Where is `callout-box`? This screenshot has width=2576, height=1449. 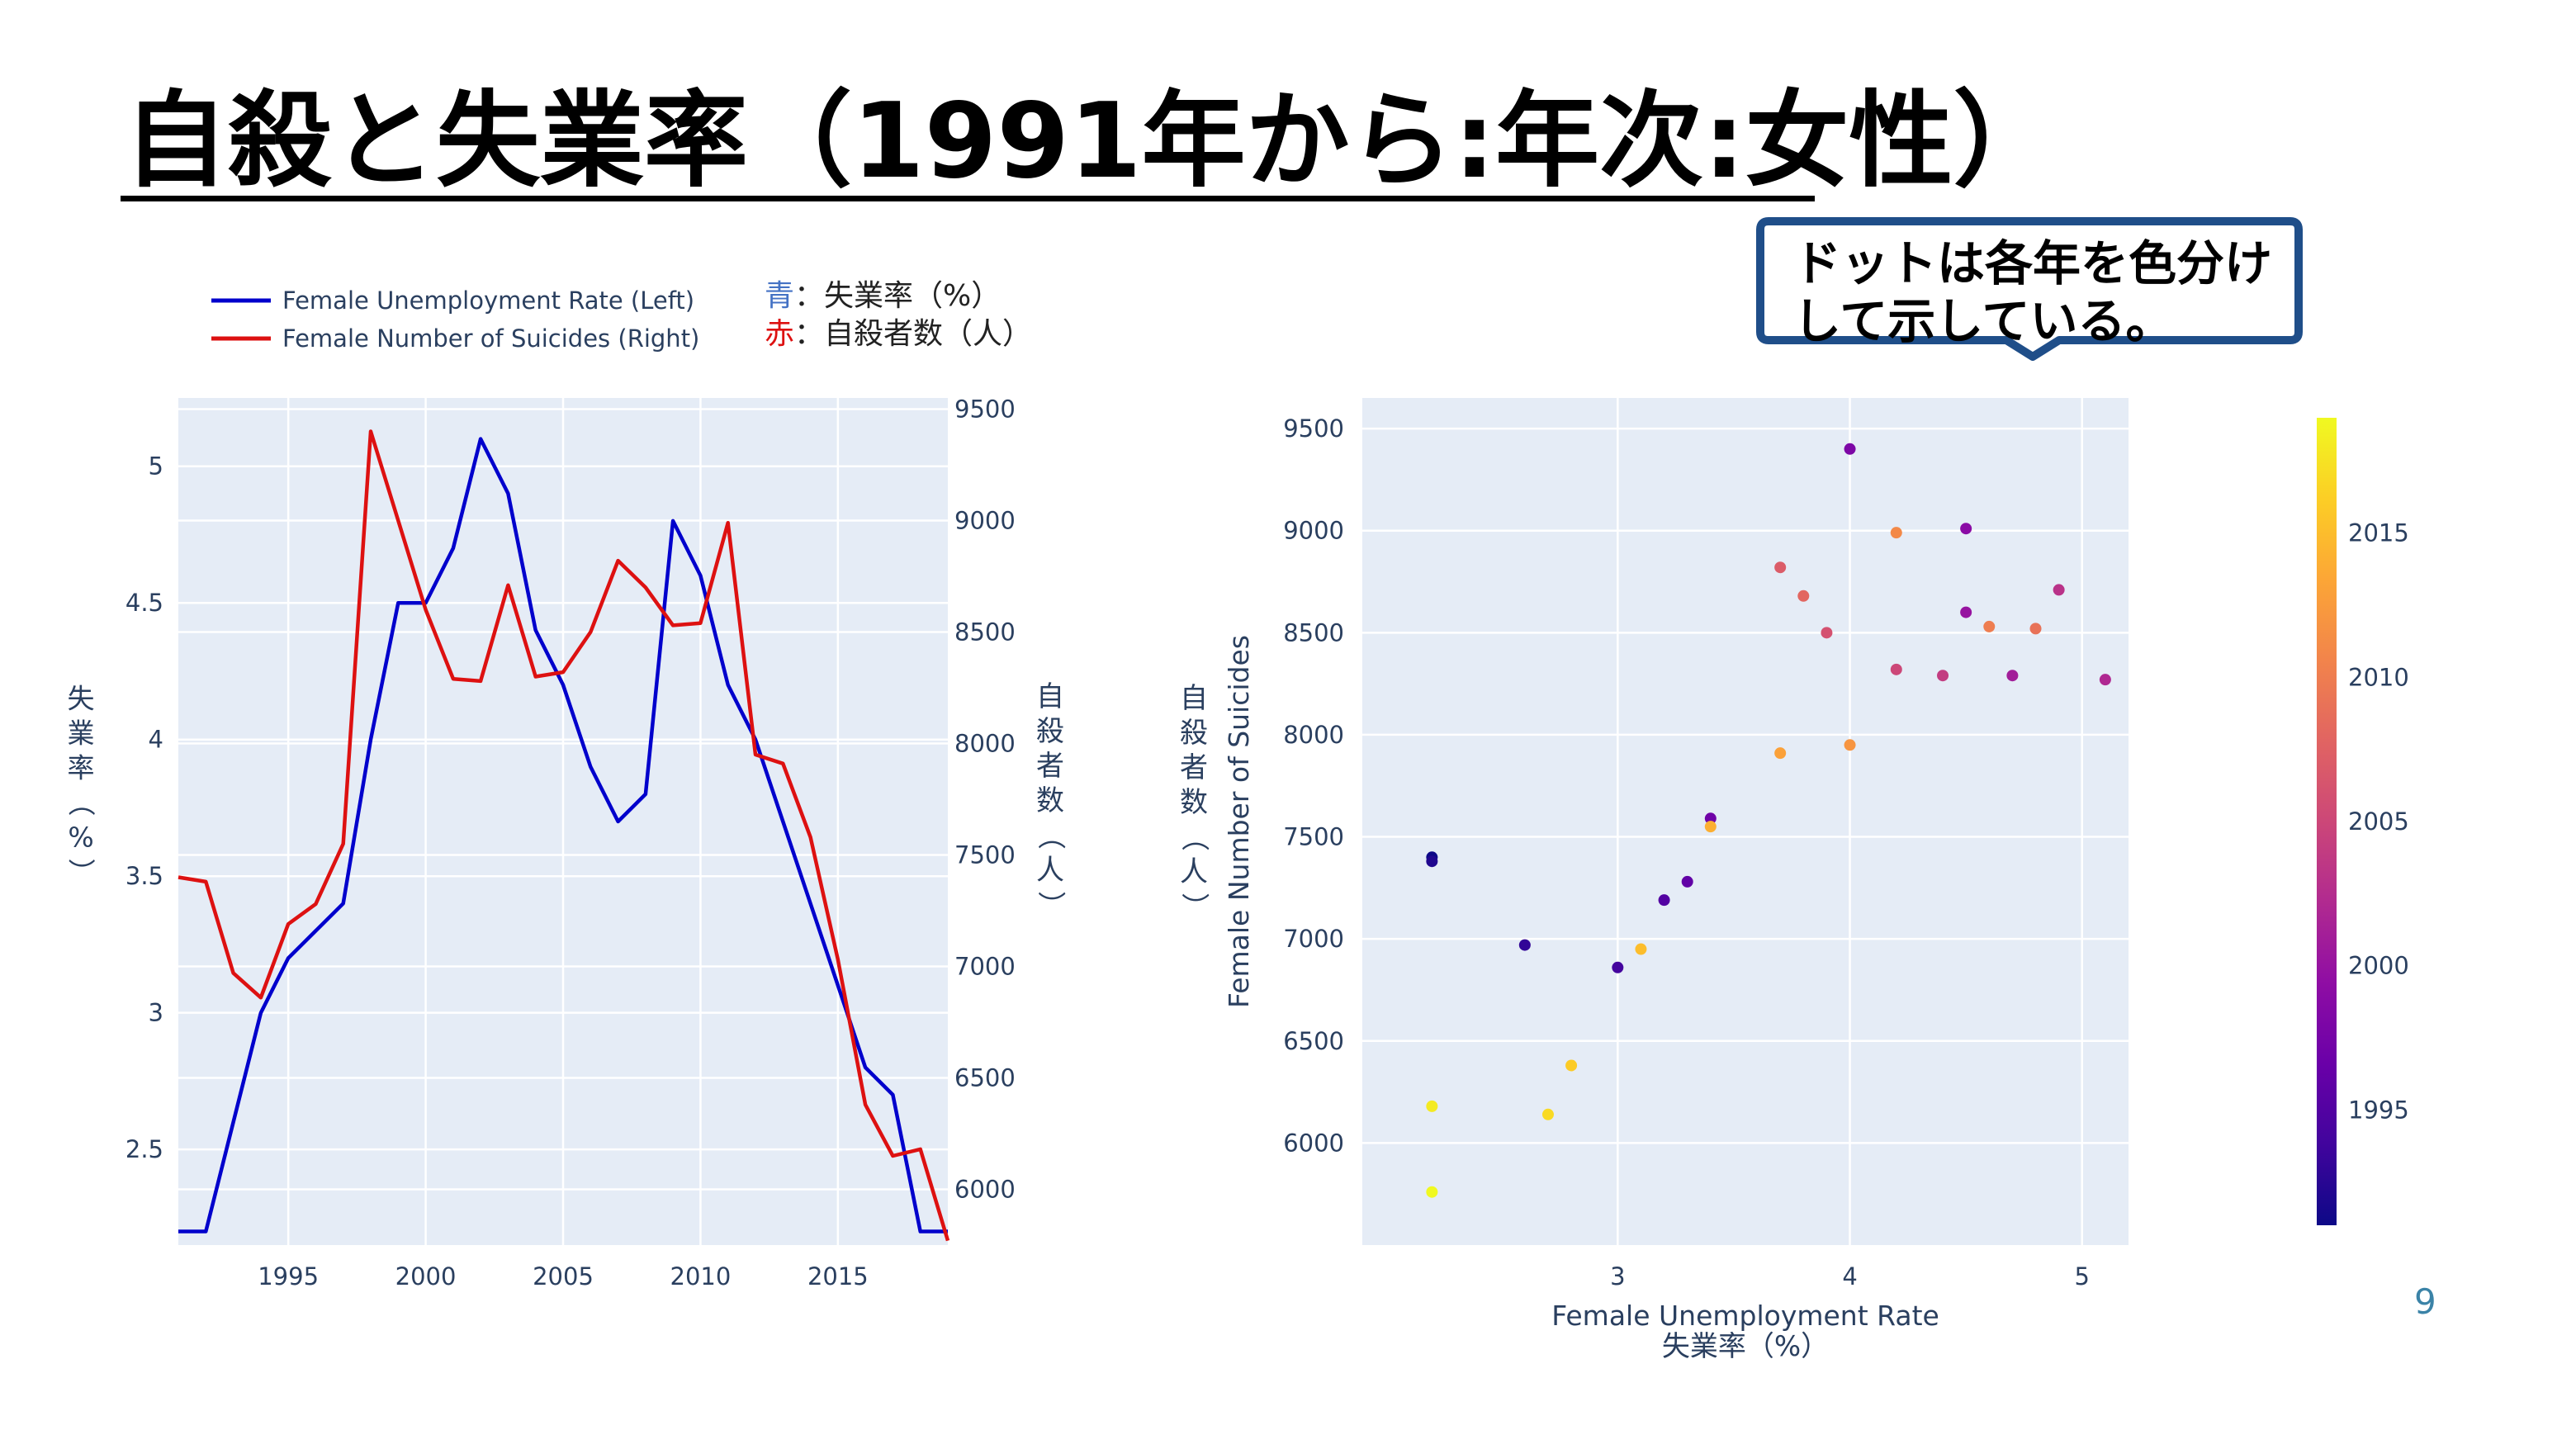
callout-box is located at coordinates (2029, 289).